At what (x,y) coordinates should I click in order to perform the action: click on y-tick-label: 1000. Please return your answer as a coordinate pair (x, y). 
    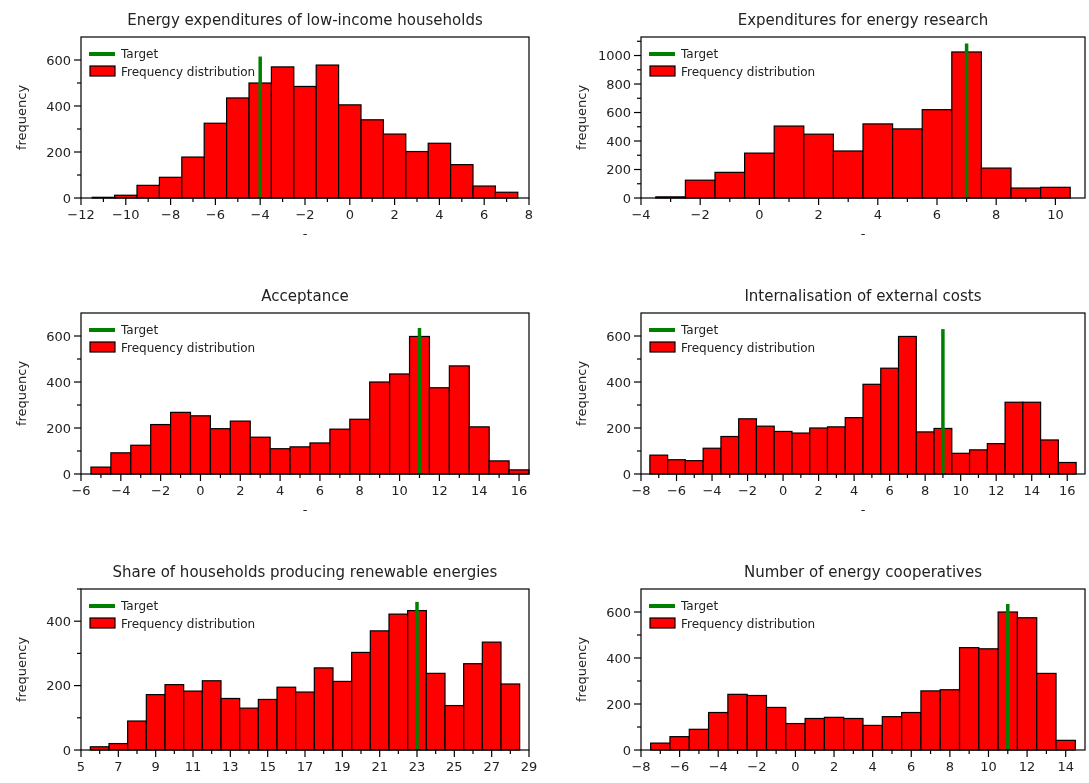
    Looking at the image, I should click on (614, 56).